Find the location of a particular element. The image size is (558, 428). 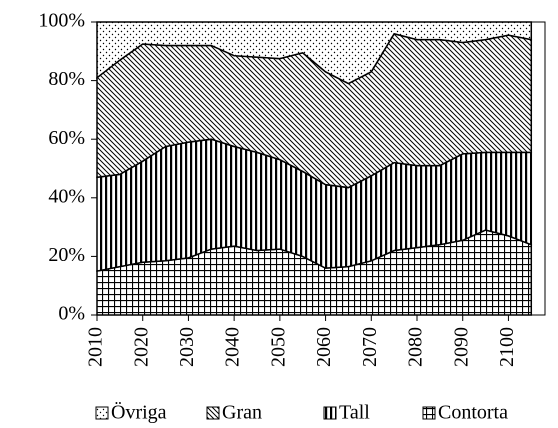

y-tick-label: 40% is located at coordinates (66, 196).